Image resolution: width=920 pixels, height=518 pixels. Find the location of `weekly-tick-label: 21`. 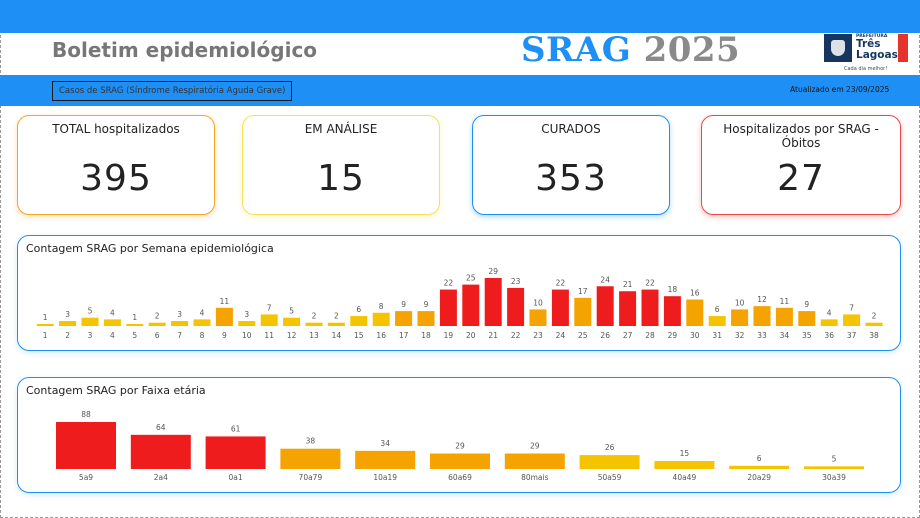

weekly-tick-label: 21 is located at coordinates (493, 335).